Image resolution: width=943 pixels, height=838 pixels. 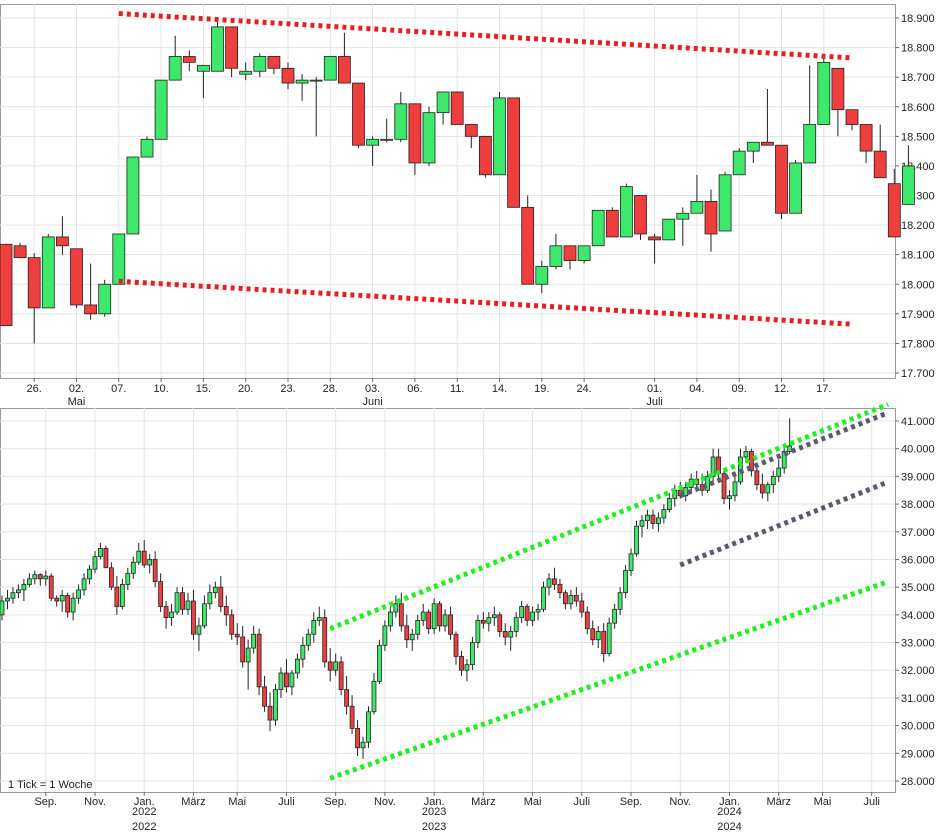 What do you see at coordinates (582, 802) in the screenshot?
I see `x-tick-label: Juli` at bounding box center [582, 802].